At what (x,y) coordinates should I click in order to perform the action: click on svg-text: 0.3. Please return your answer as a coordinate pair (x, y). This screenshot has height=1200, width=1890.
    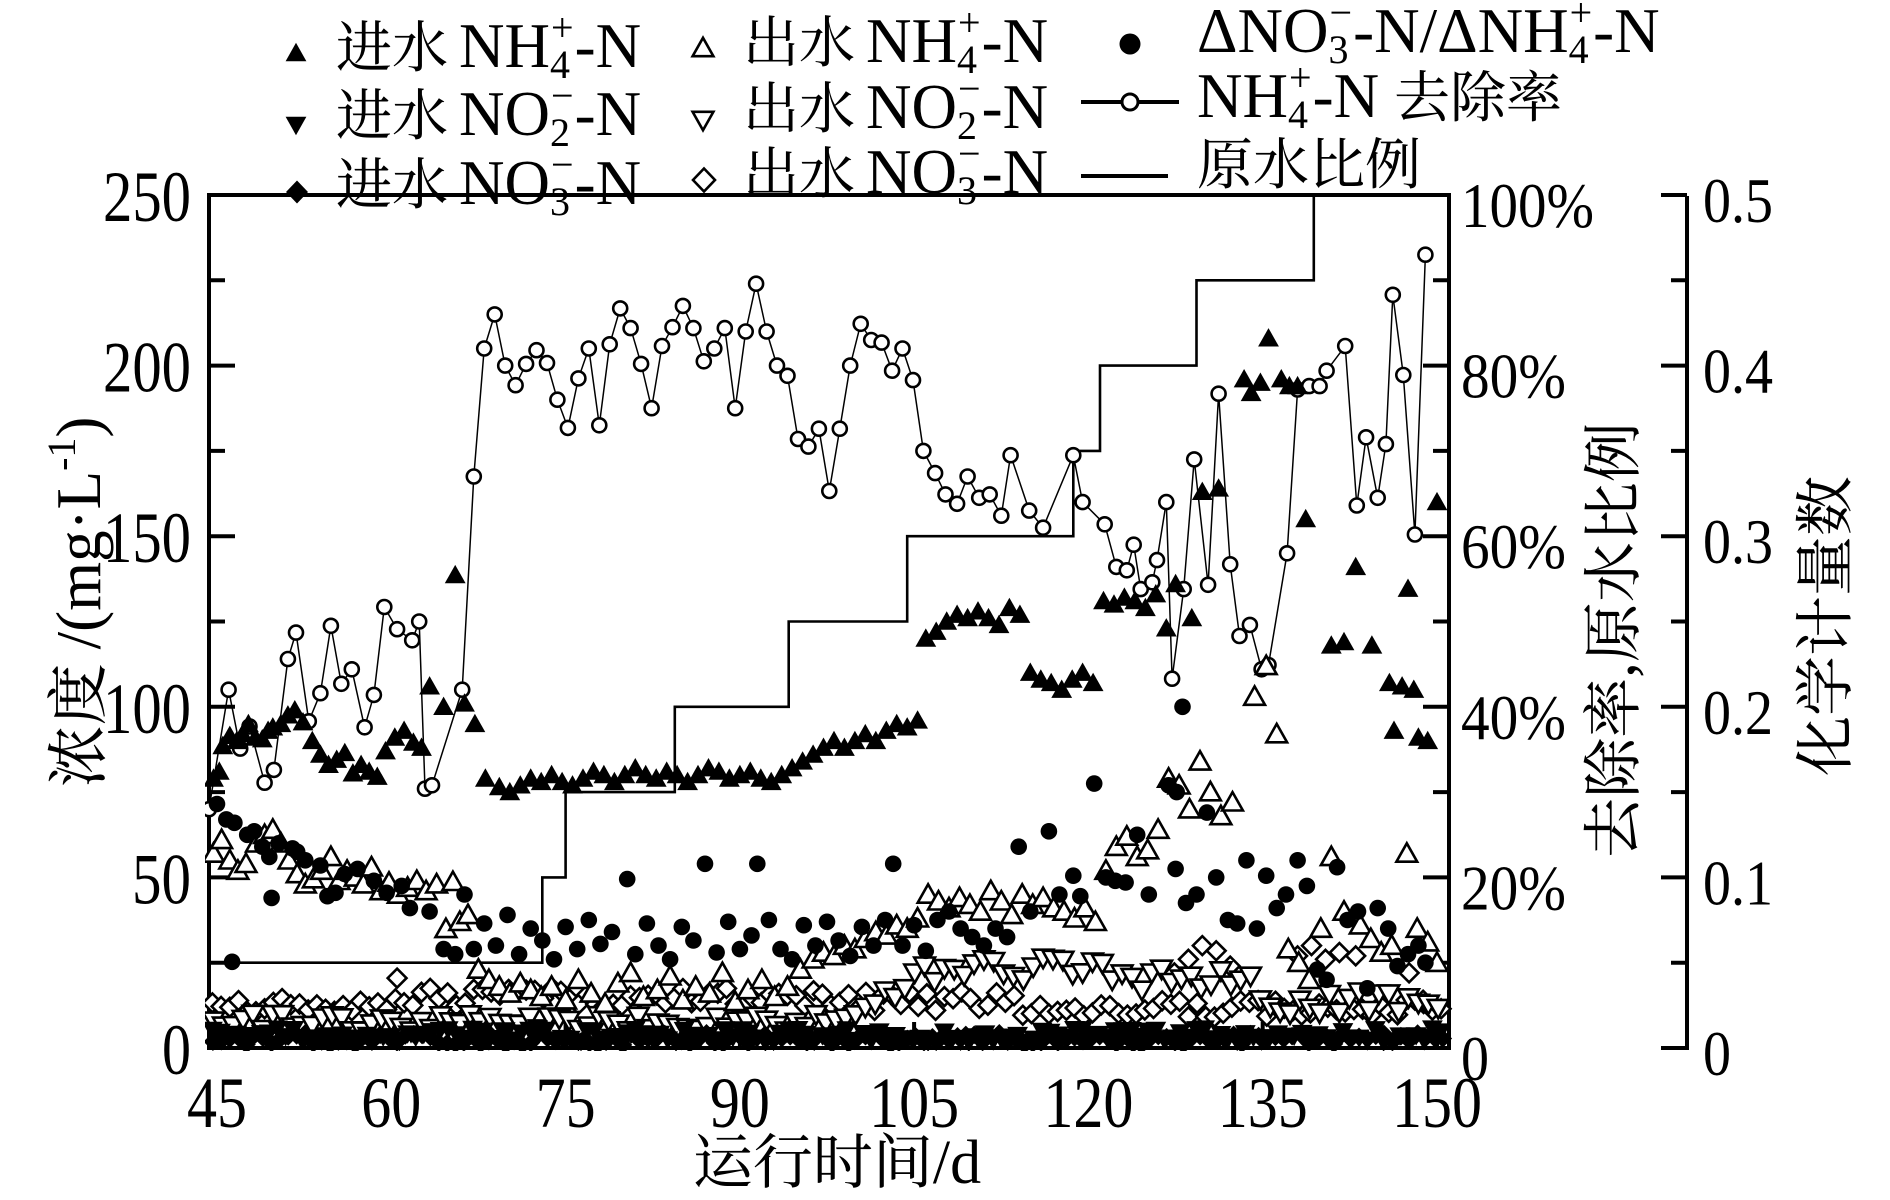
    Looking at the image, I should click on (1738, 541).